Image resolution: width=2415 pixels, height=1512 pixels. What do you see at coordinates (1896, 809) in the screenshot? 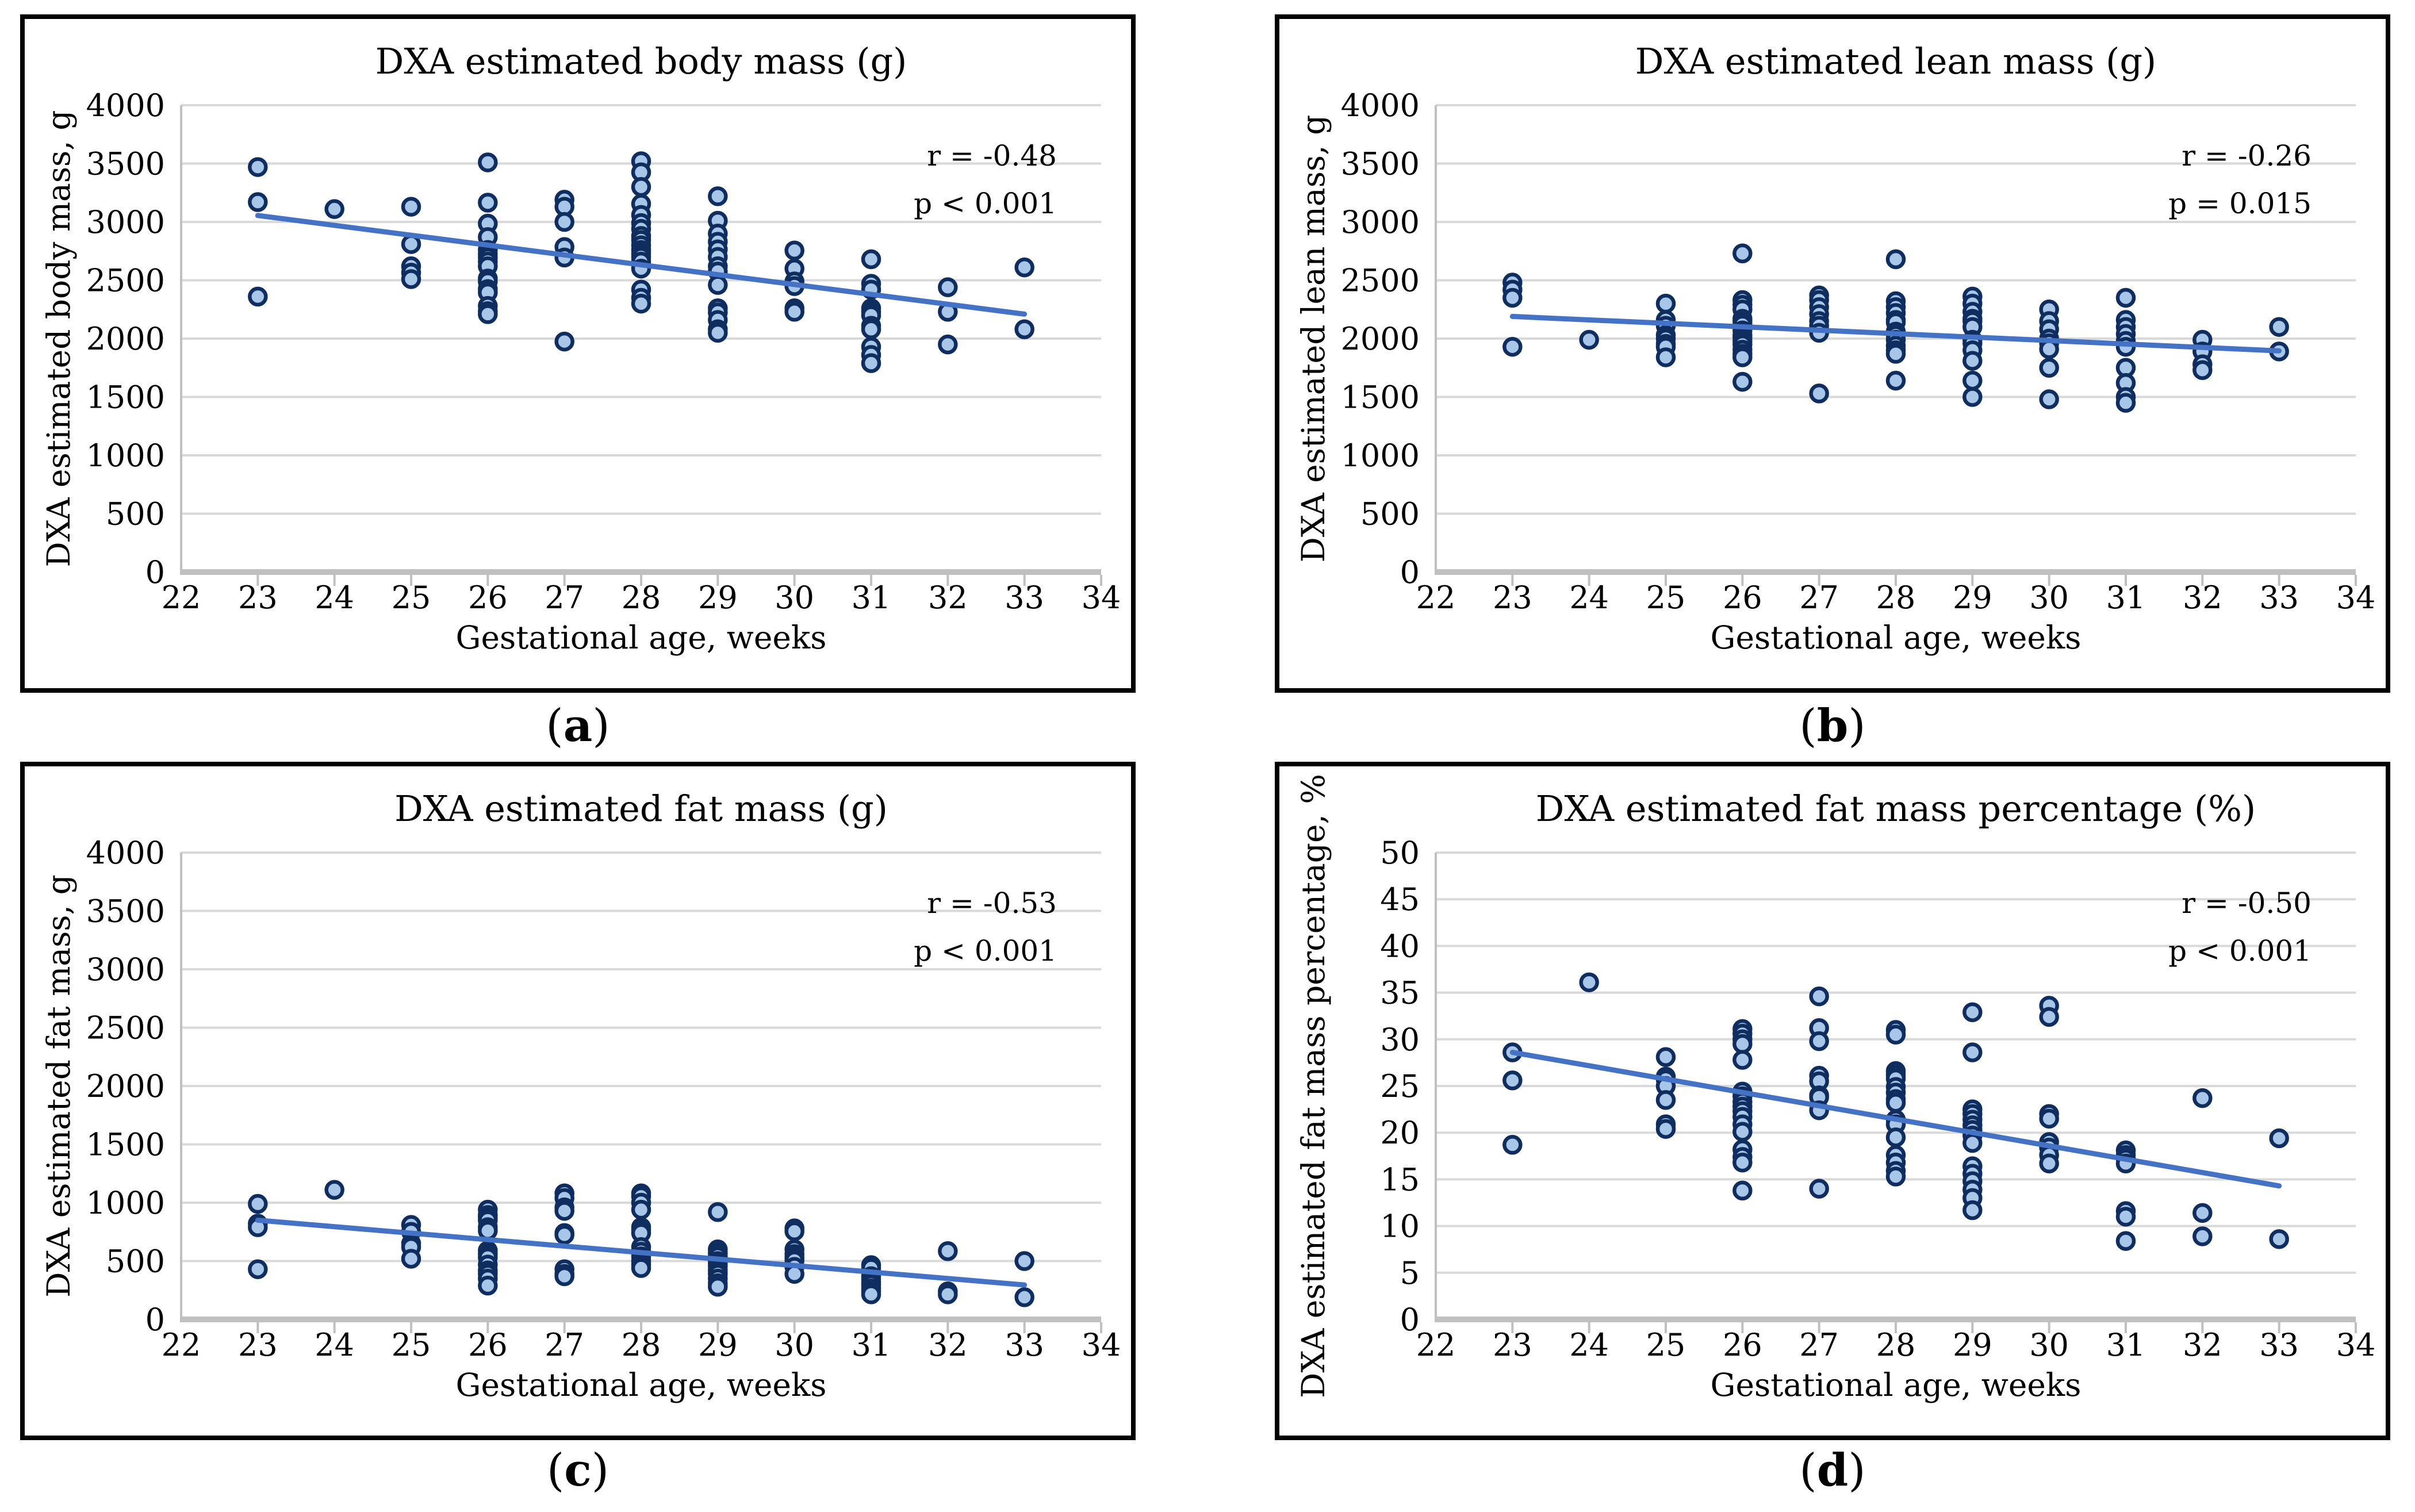
I see `chart-title: DXA estimated fat mass percentage (%)` at bounding box center [1896, 809].